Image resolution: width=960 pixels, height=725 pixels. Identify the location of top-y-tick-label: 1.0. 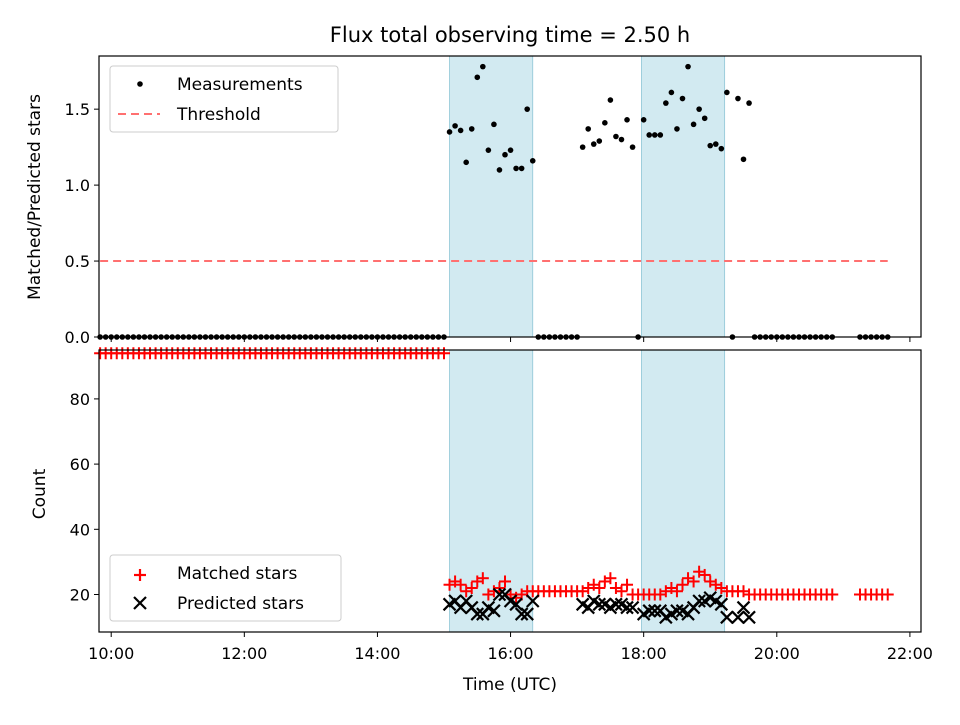
(77, 185).